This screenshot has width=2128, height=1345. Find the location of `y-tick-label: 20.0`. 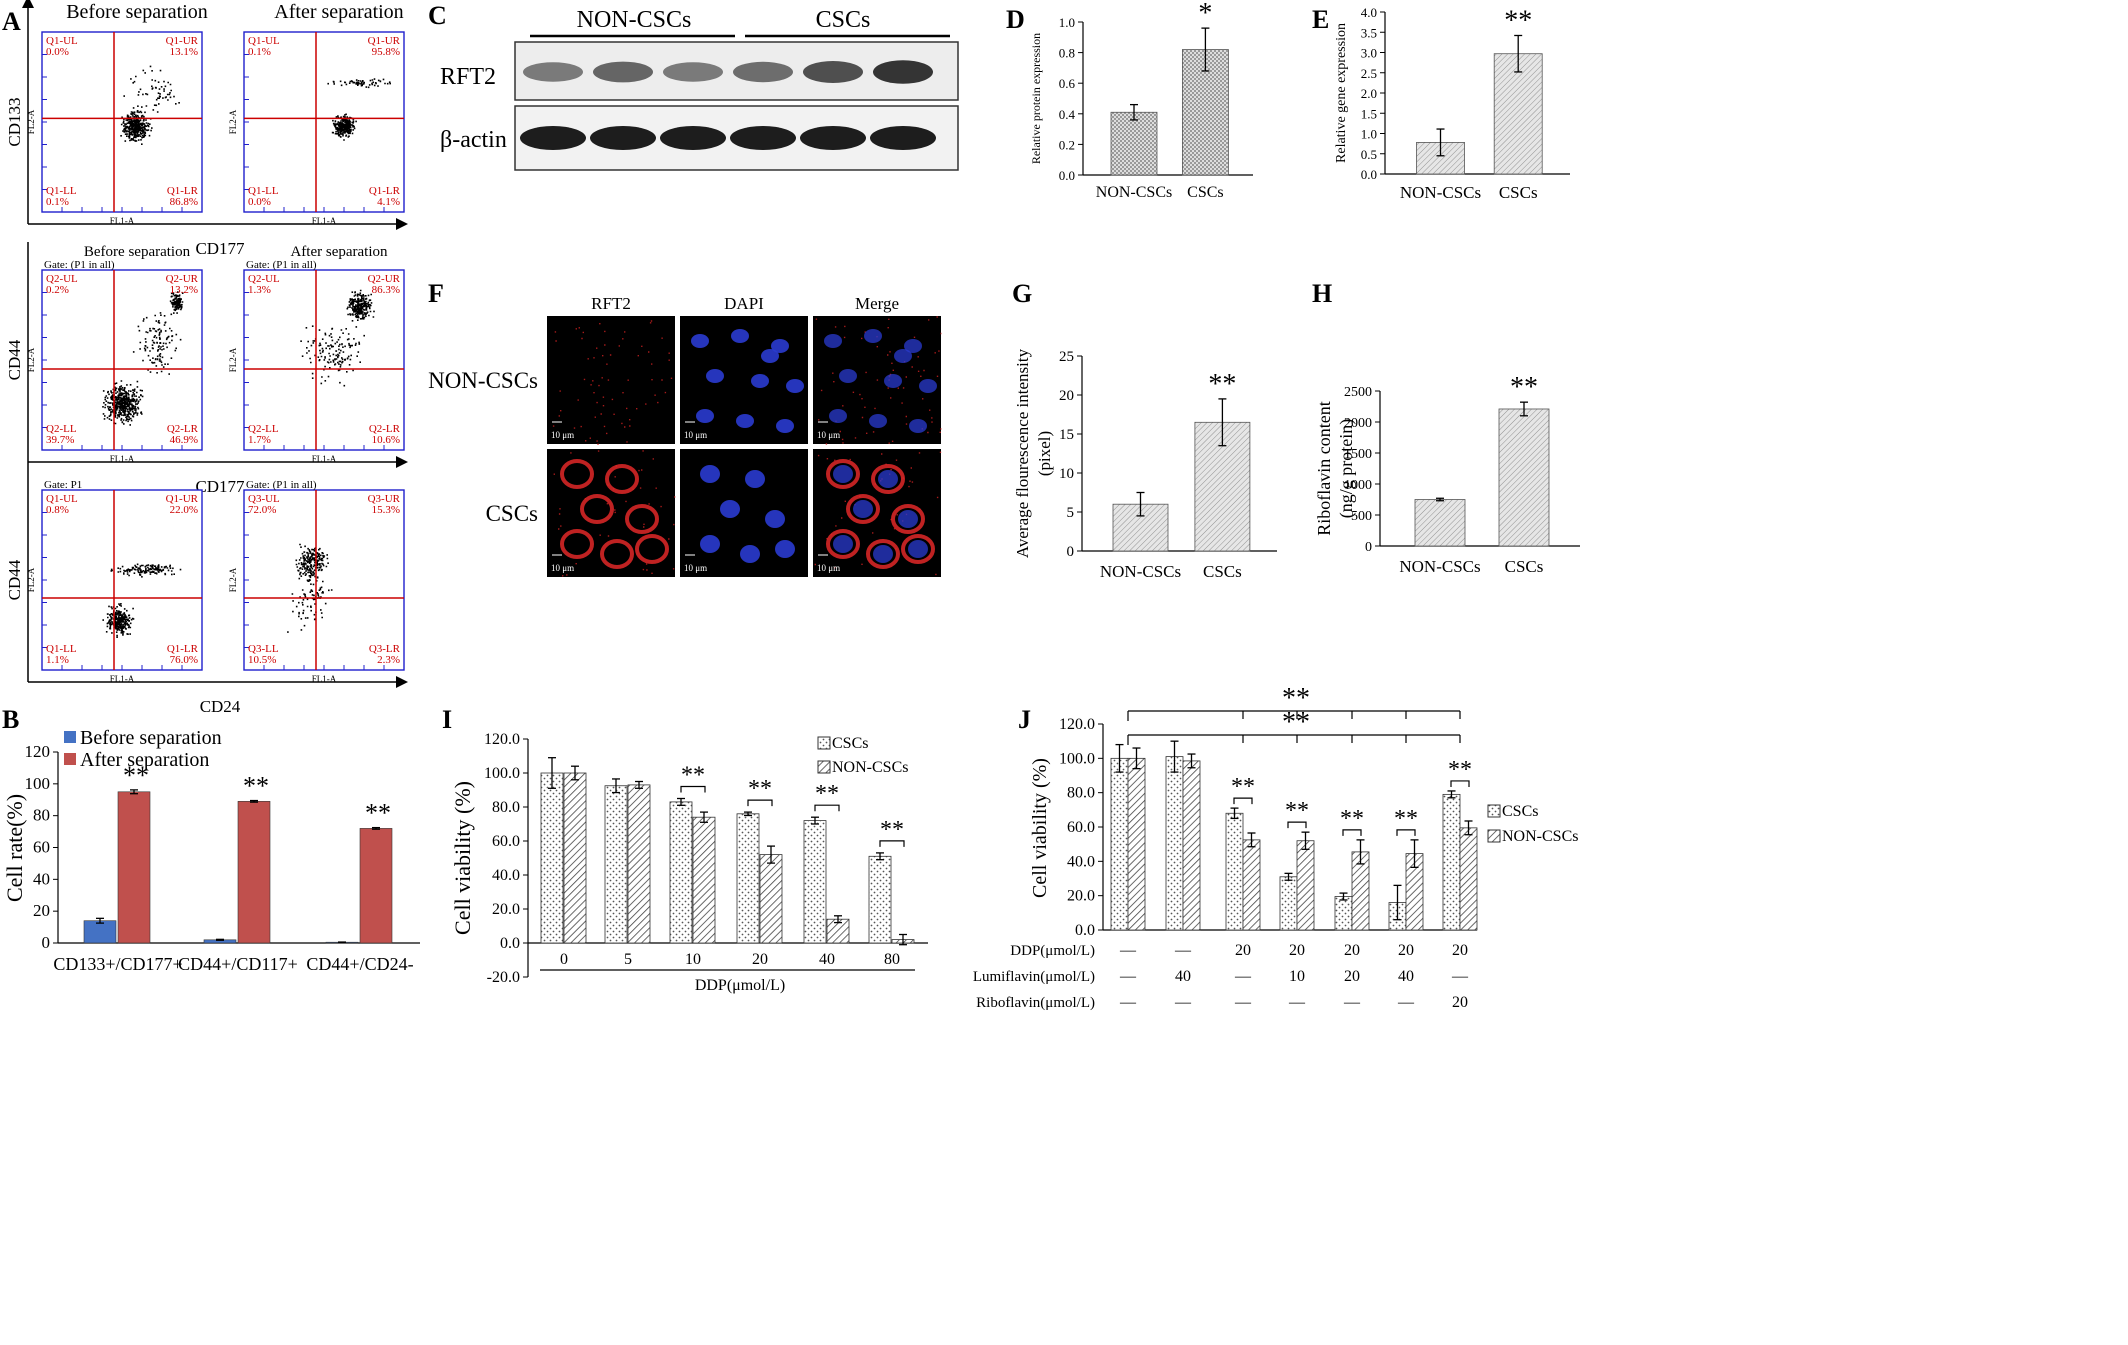

y-tick-label: 20.0 is located at coordinates (1081, 896).